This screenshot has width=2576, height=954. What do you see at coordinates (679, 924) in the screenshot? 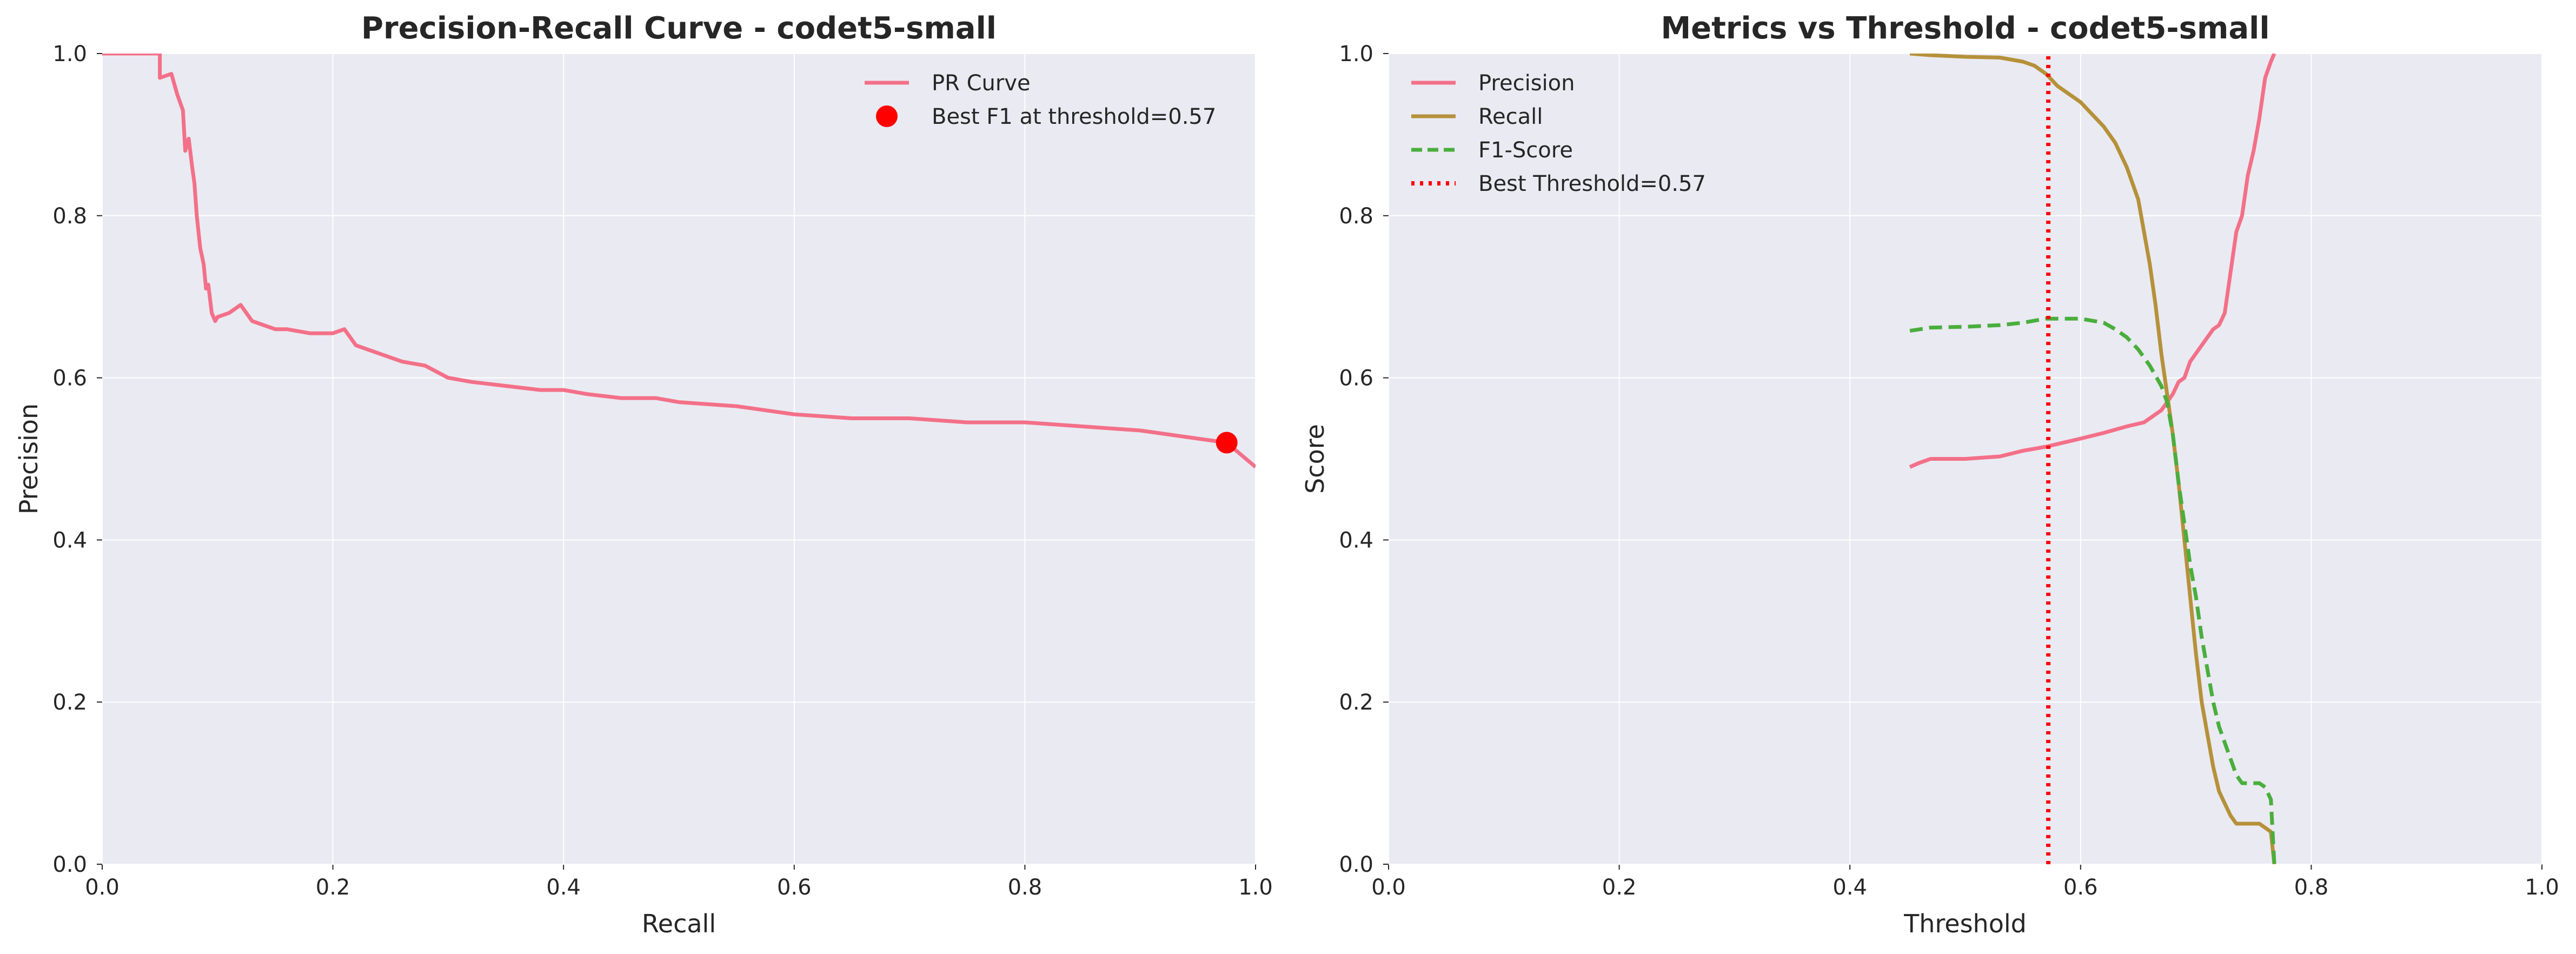
I see `x-axis-label: Recall` at bounding box center [679, 924].